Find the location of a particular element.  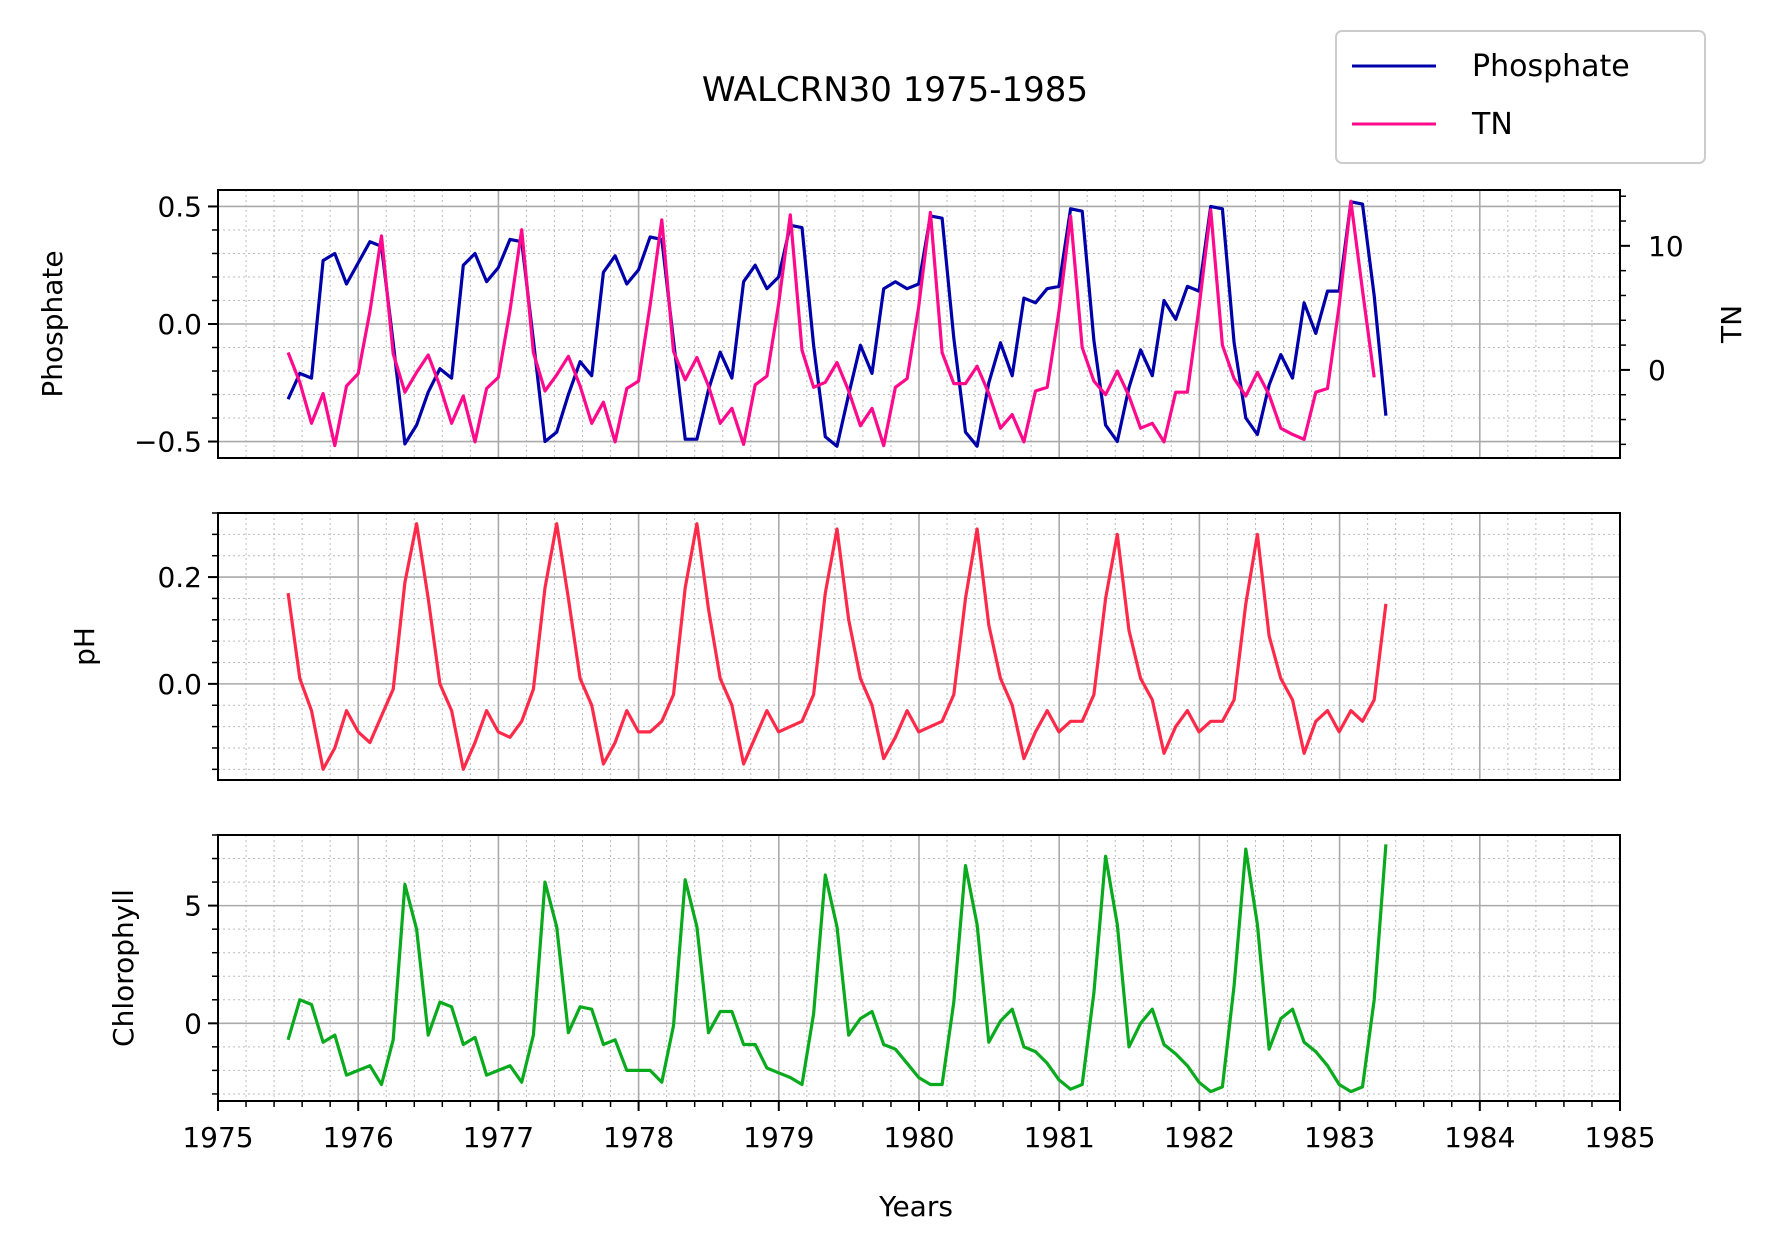

y2-axis-label: TN is located at coordinates (1731, 324).